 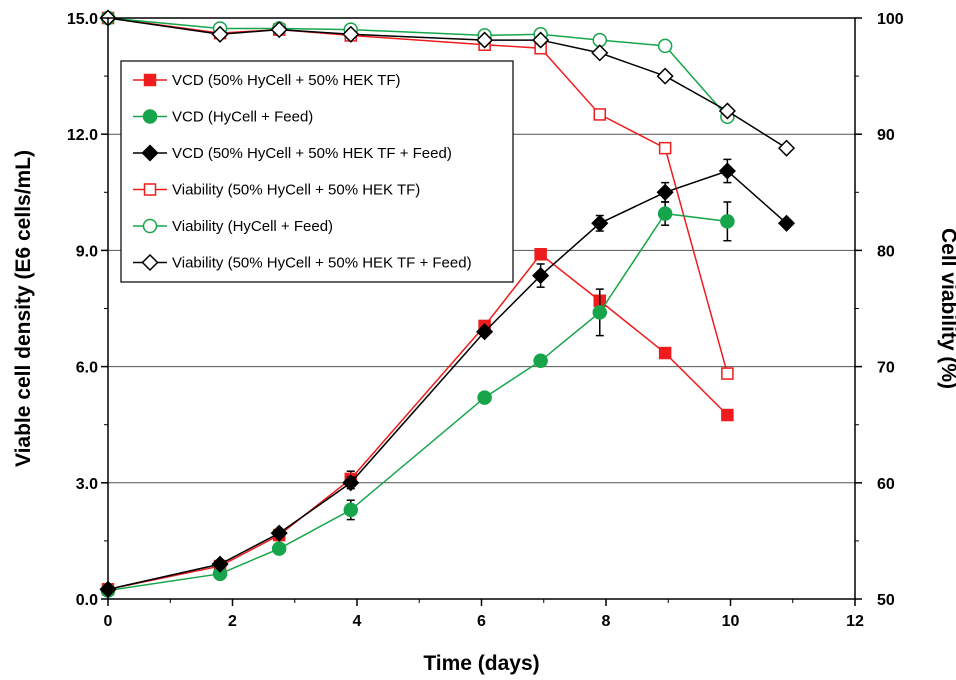 What do you see at coordinates (357, 621) in the screenshot?
I see `x-tick-label: 4` at bounding box center [357, 621].